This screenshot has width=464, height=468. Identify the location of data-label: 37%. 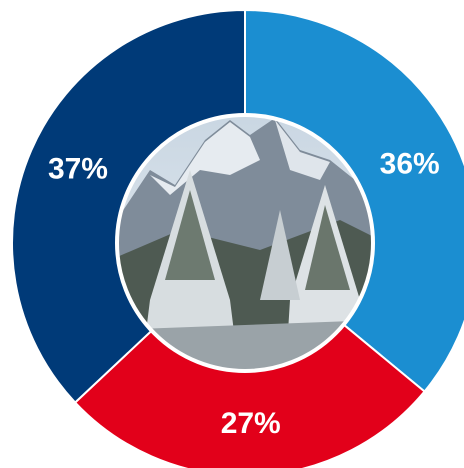
(78, 169).